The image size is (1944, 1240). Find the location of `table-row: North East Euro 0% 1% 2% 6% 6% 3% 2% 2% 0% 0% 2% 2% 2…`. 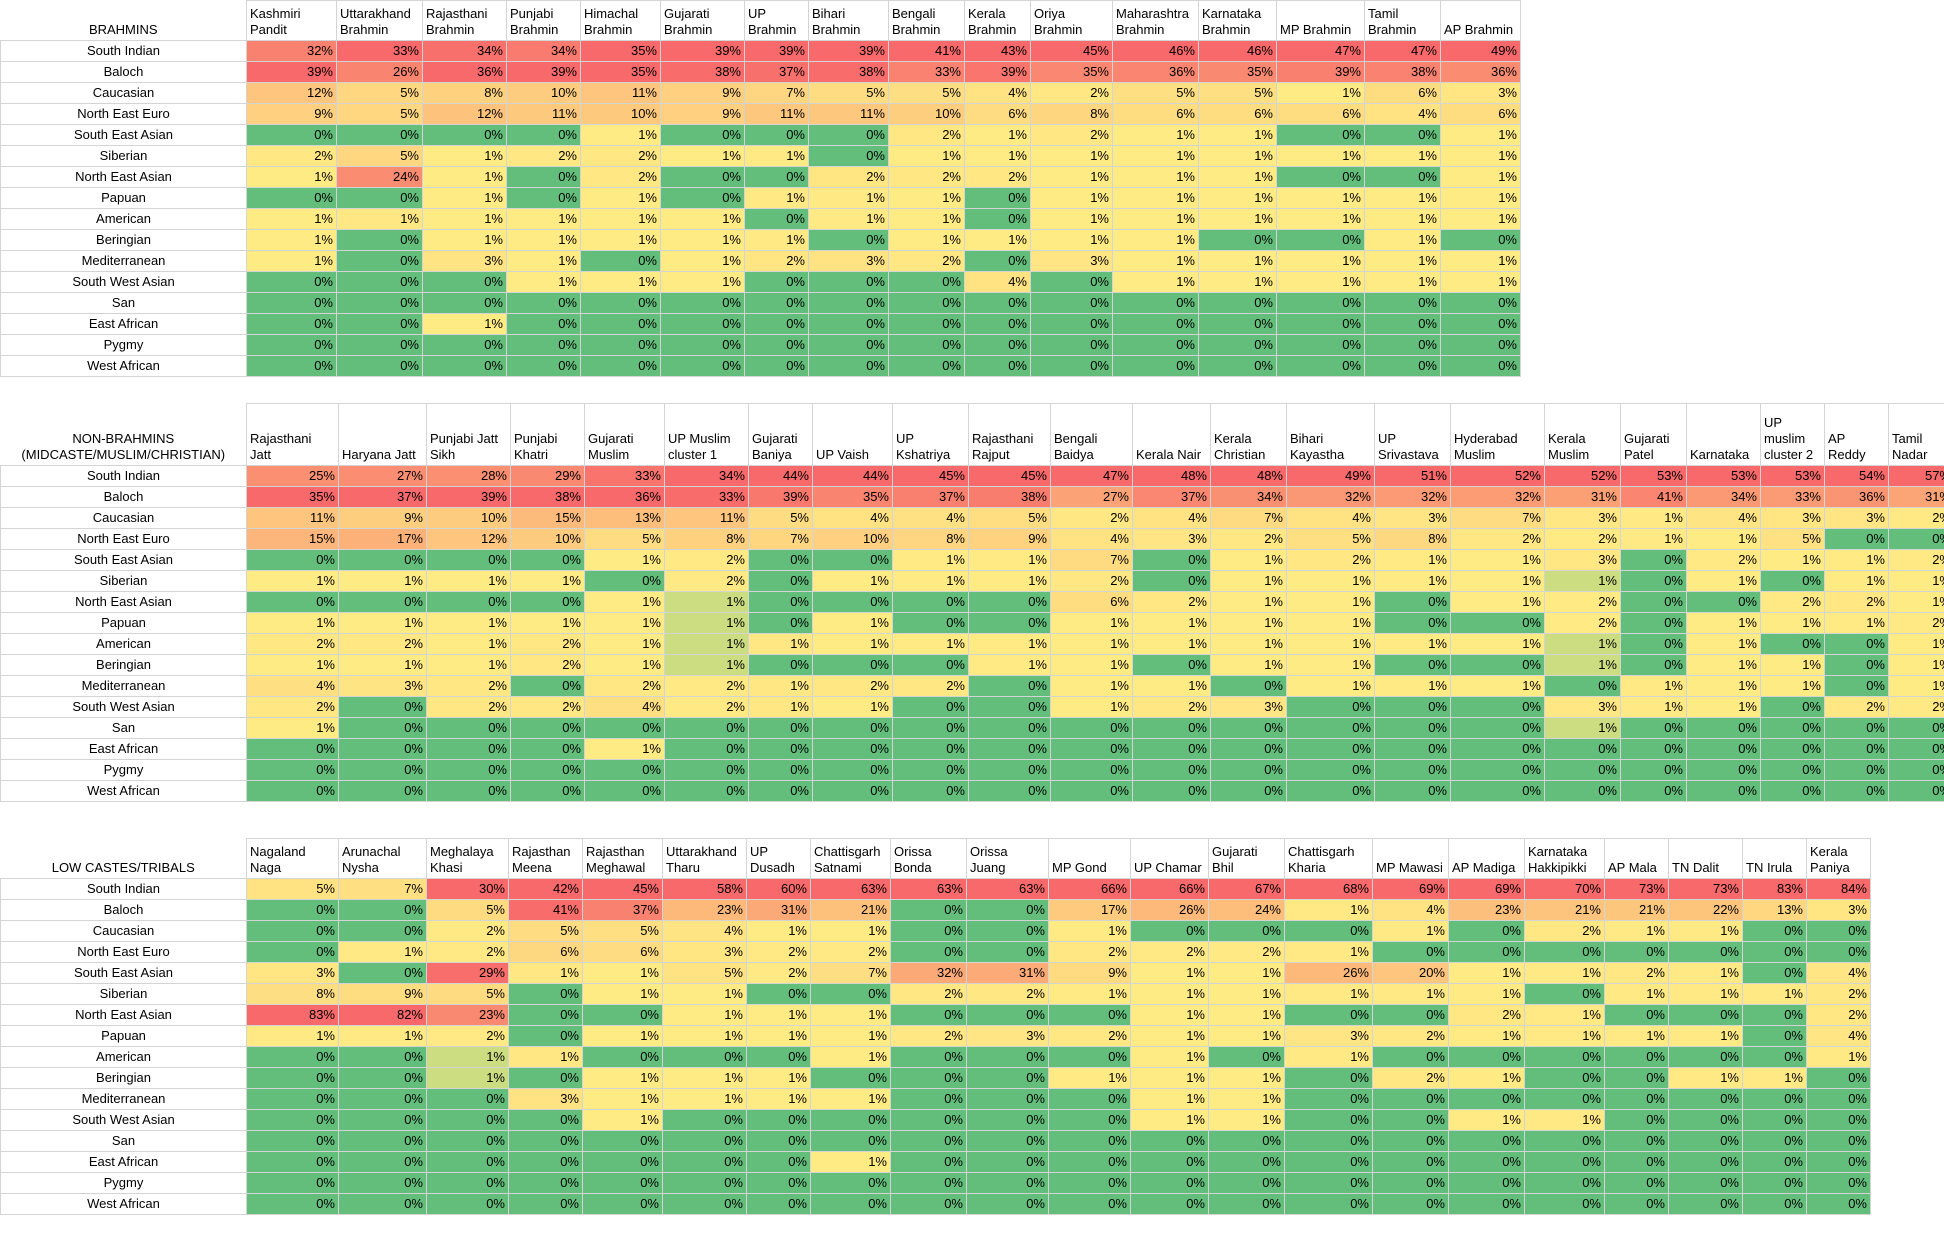

table-row: North East Euro 0% 1% 2% 6% 6% 3% 2% 2% 0% 0% 2% 2% 2… is located at coordinates (935, 952).